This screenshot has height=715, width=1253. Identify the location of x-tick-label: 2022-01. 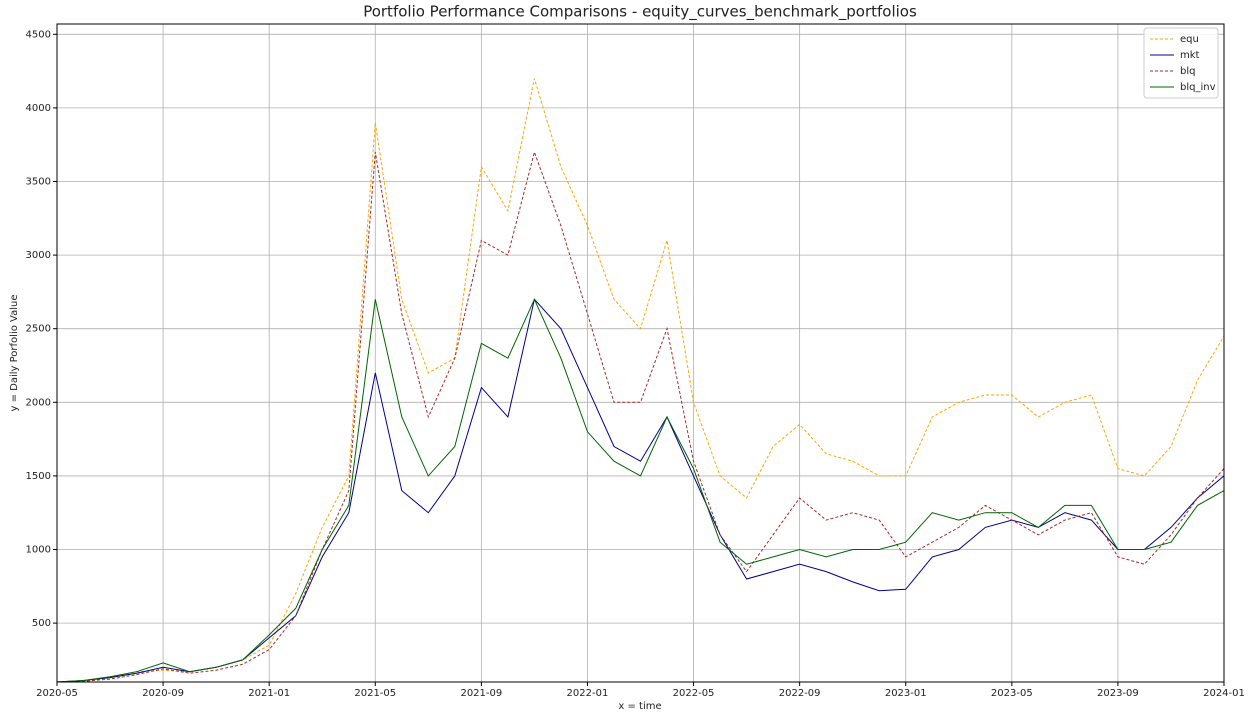
(588, 693).